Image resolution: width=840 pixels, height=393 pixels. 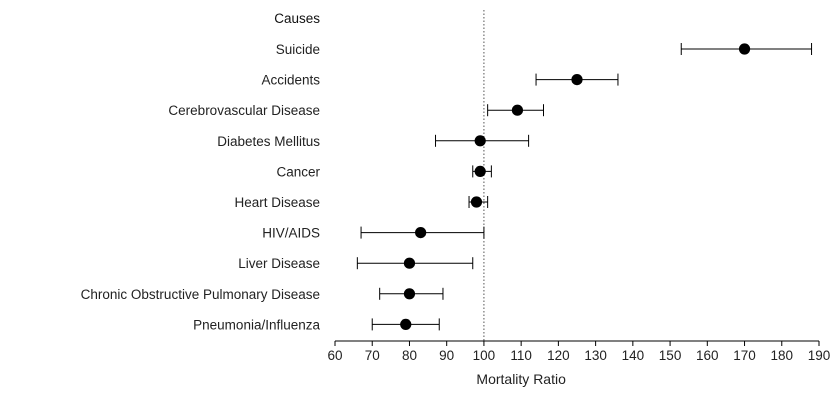 What do you see at coordinates (521, 379) in the screenshot?
I see `x-axis-title: Mortality Ratio` at bounding box center [521, 379].